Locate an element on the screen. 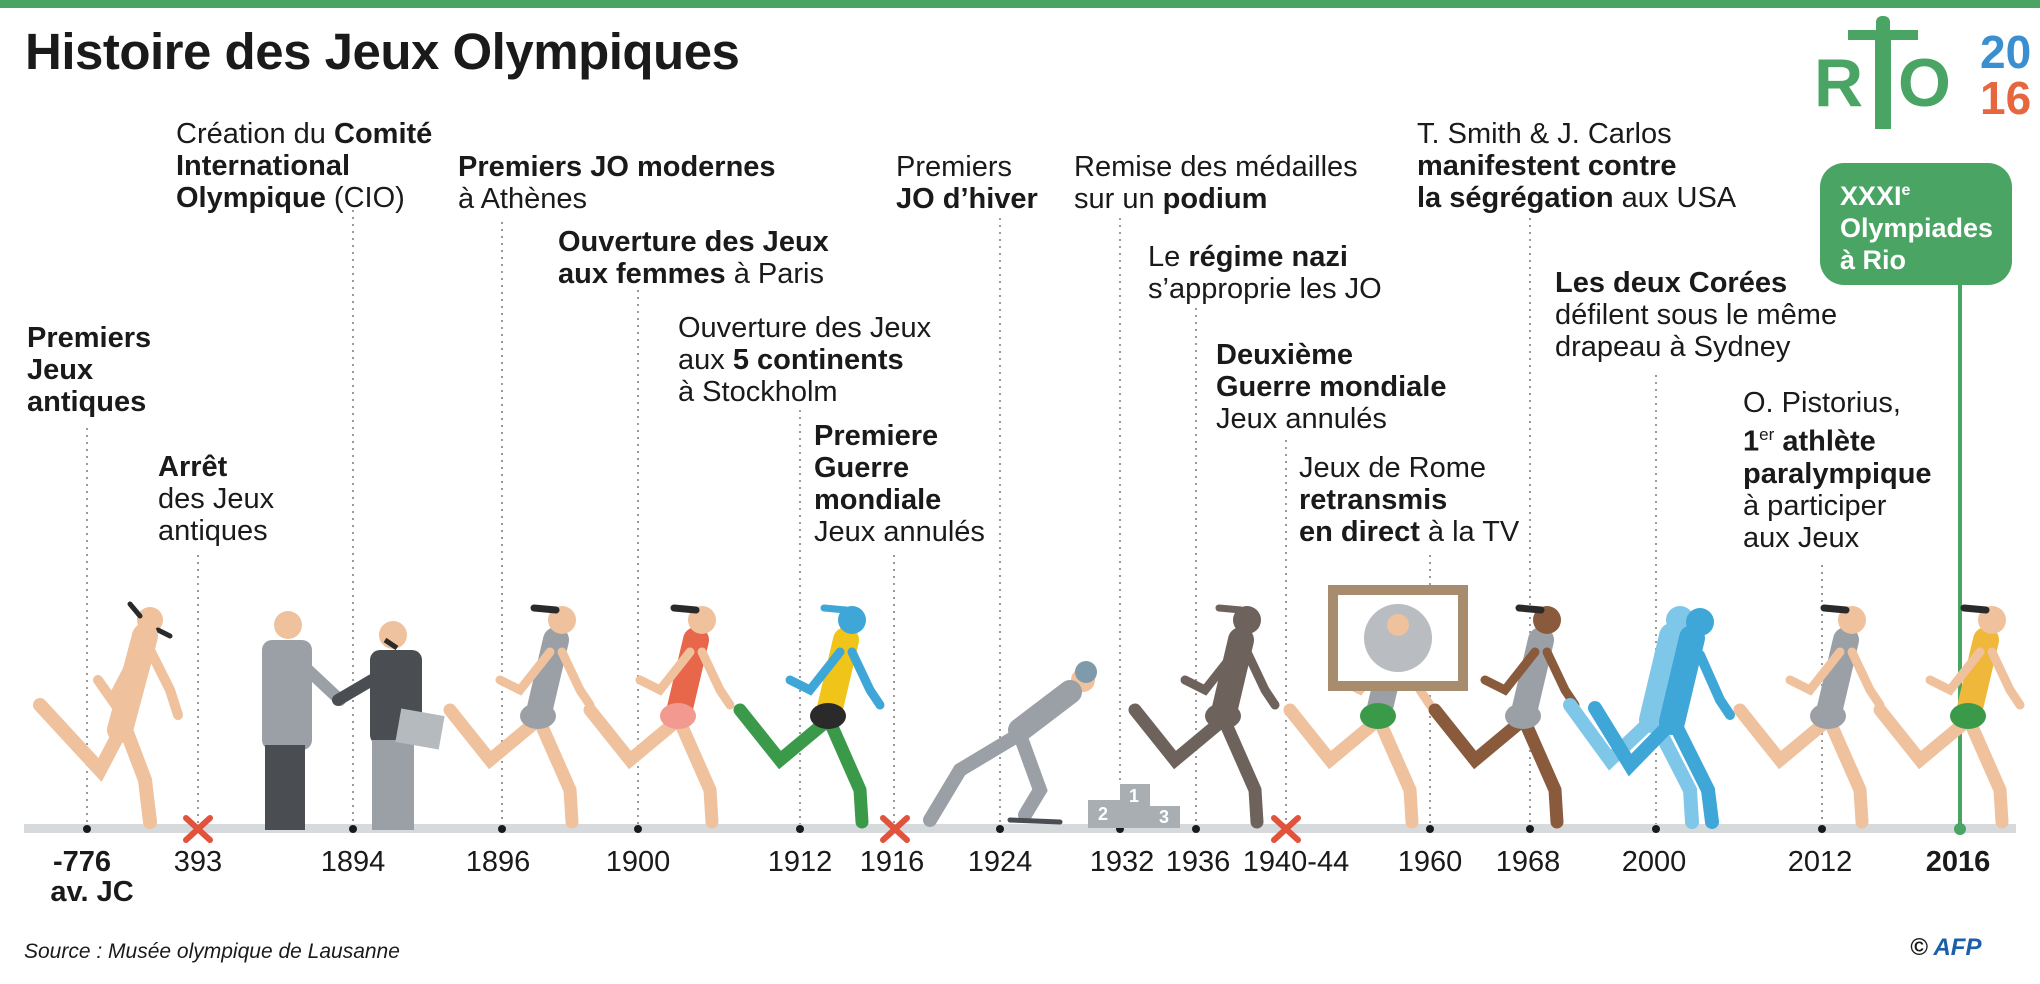  runner-1968-icon is located at coordinates (1504, 716).